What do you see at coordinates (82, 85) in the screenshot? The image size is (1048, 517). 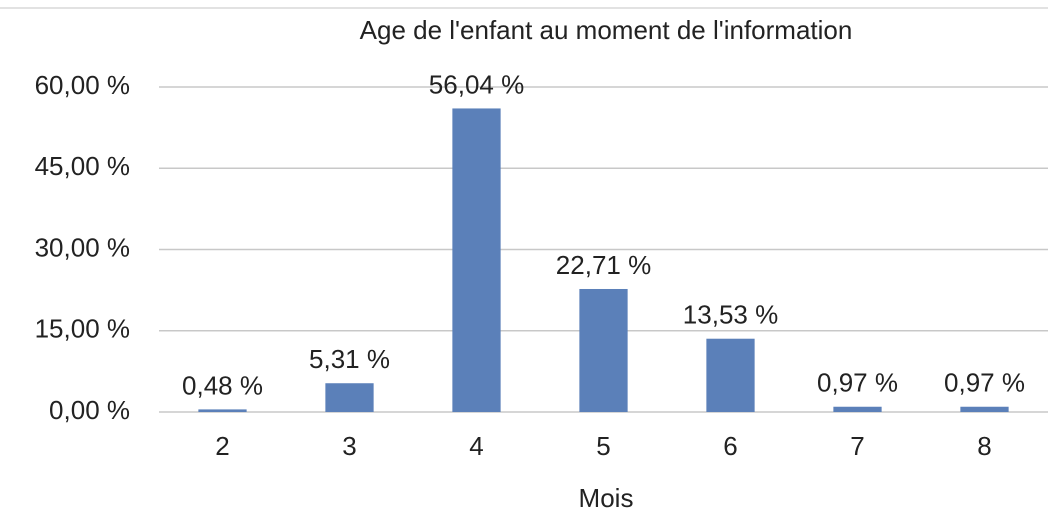 I see `y-tick-label: 60,00 %` at bounding box center [82, 85].